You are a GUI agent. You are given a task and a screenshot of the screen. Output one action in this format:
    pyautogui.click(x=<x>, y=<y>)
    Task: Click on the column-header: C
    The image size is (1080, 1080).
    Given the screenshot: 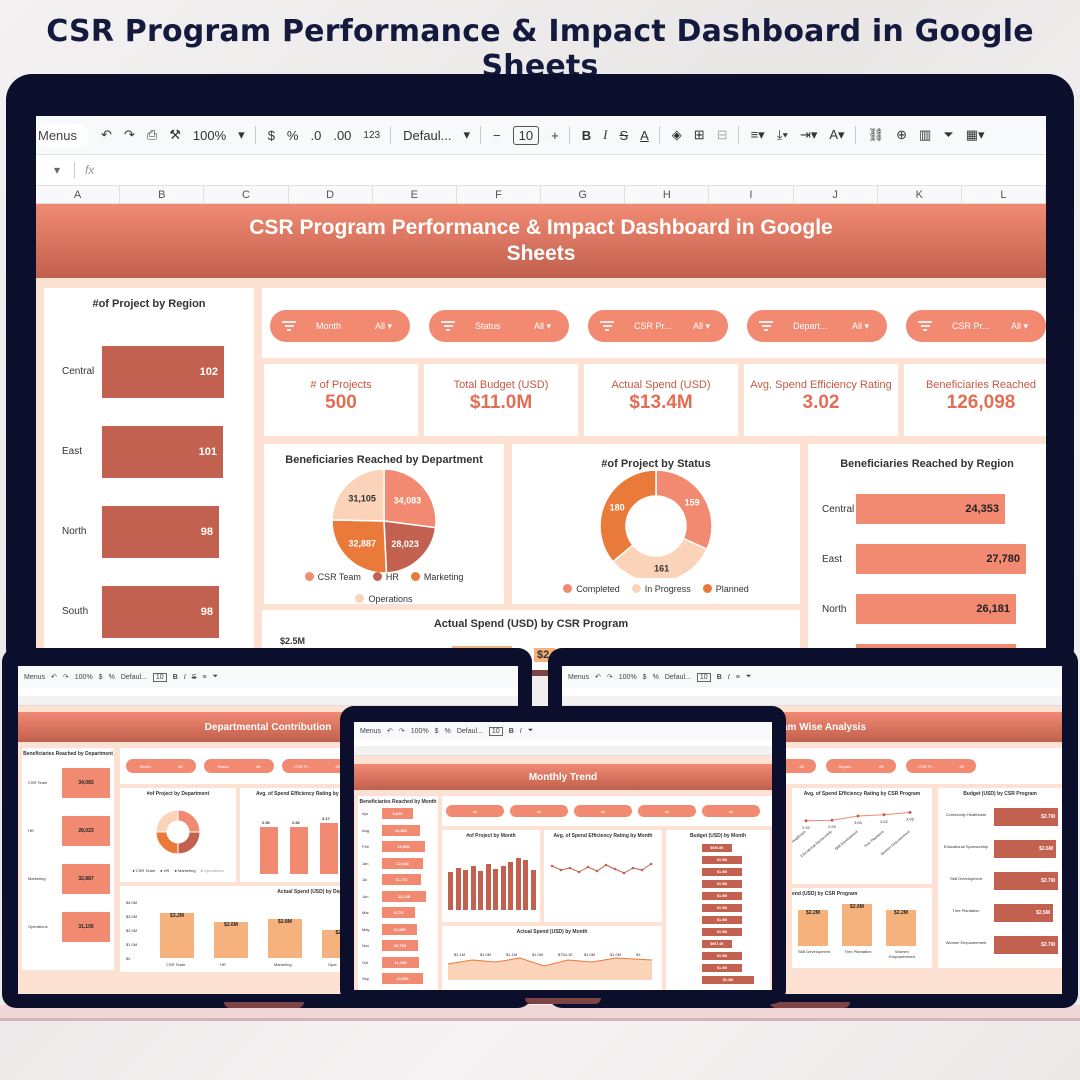 What is the action you would take?
    pyautogui.click(x=246, y=194)
    